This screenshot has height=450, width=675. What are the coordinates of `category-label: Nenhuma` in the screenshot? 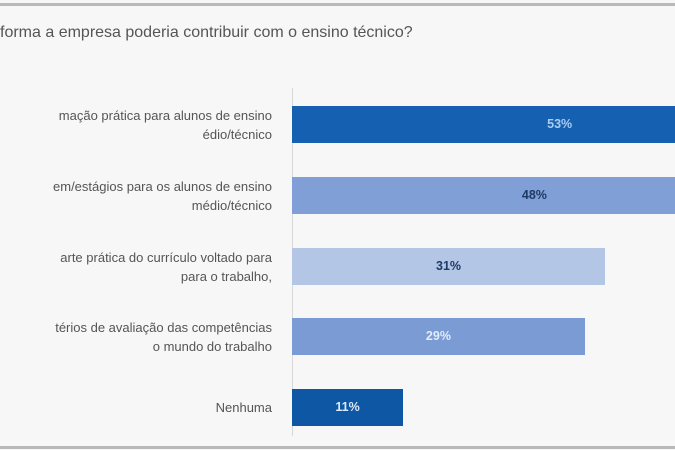 It's located at (244, 407).